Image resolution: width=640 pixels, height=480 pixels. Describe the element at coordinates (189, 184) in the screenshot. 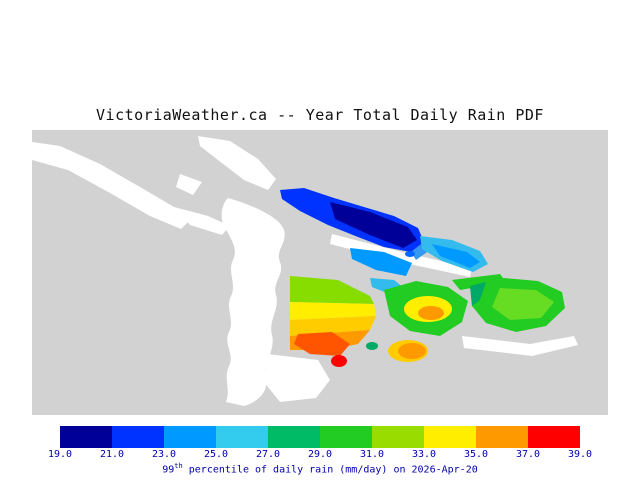

I see `water-top-islet` at that location.